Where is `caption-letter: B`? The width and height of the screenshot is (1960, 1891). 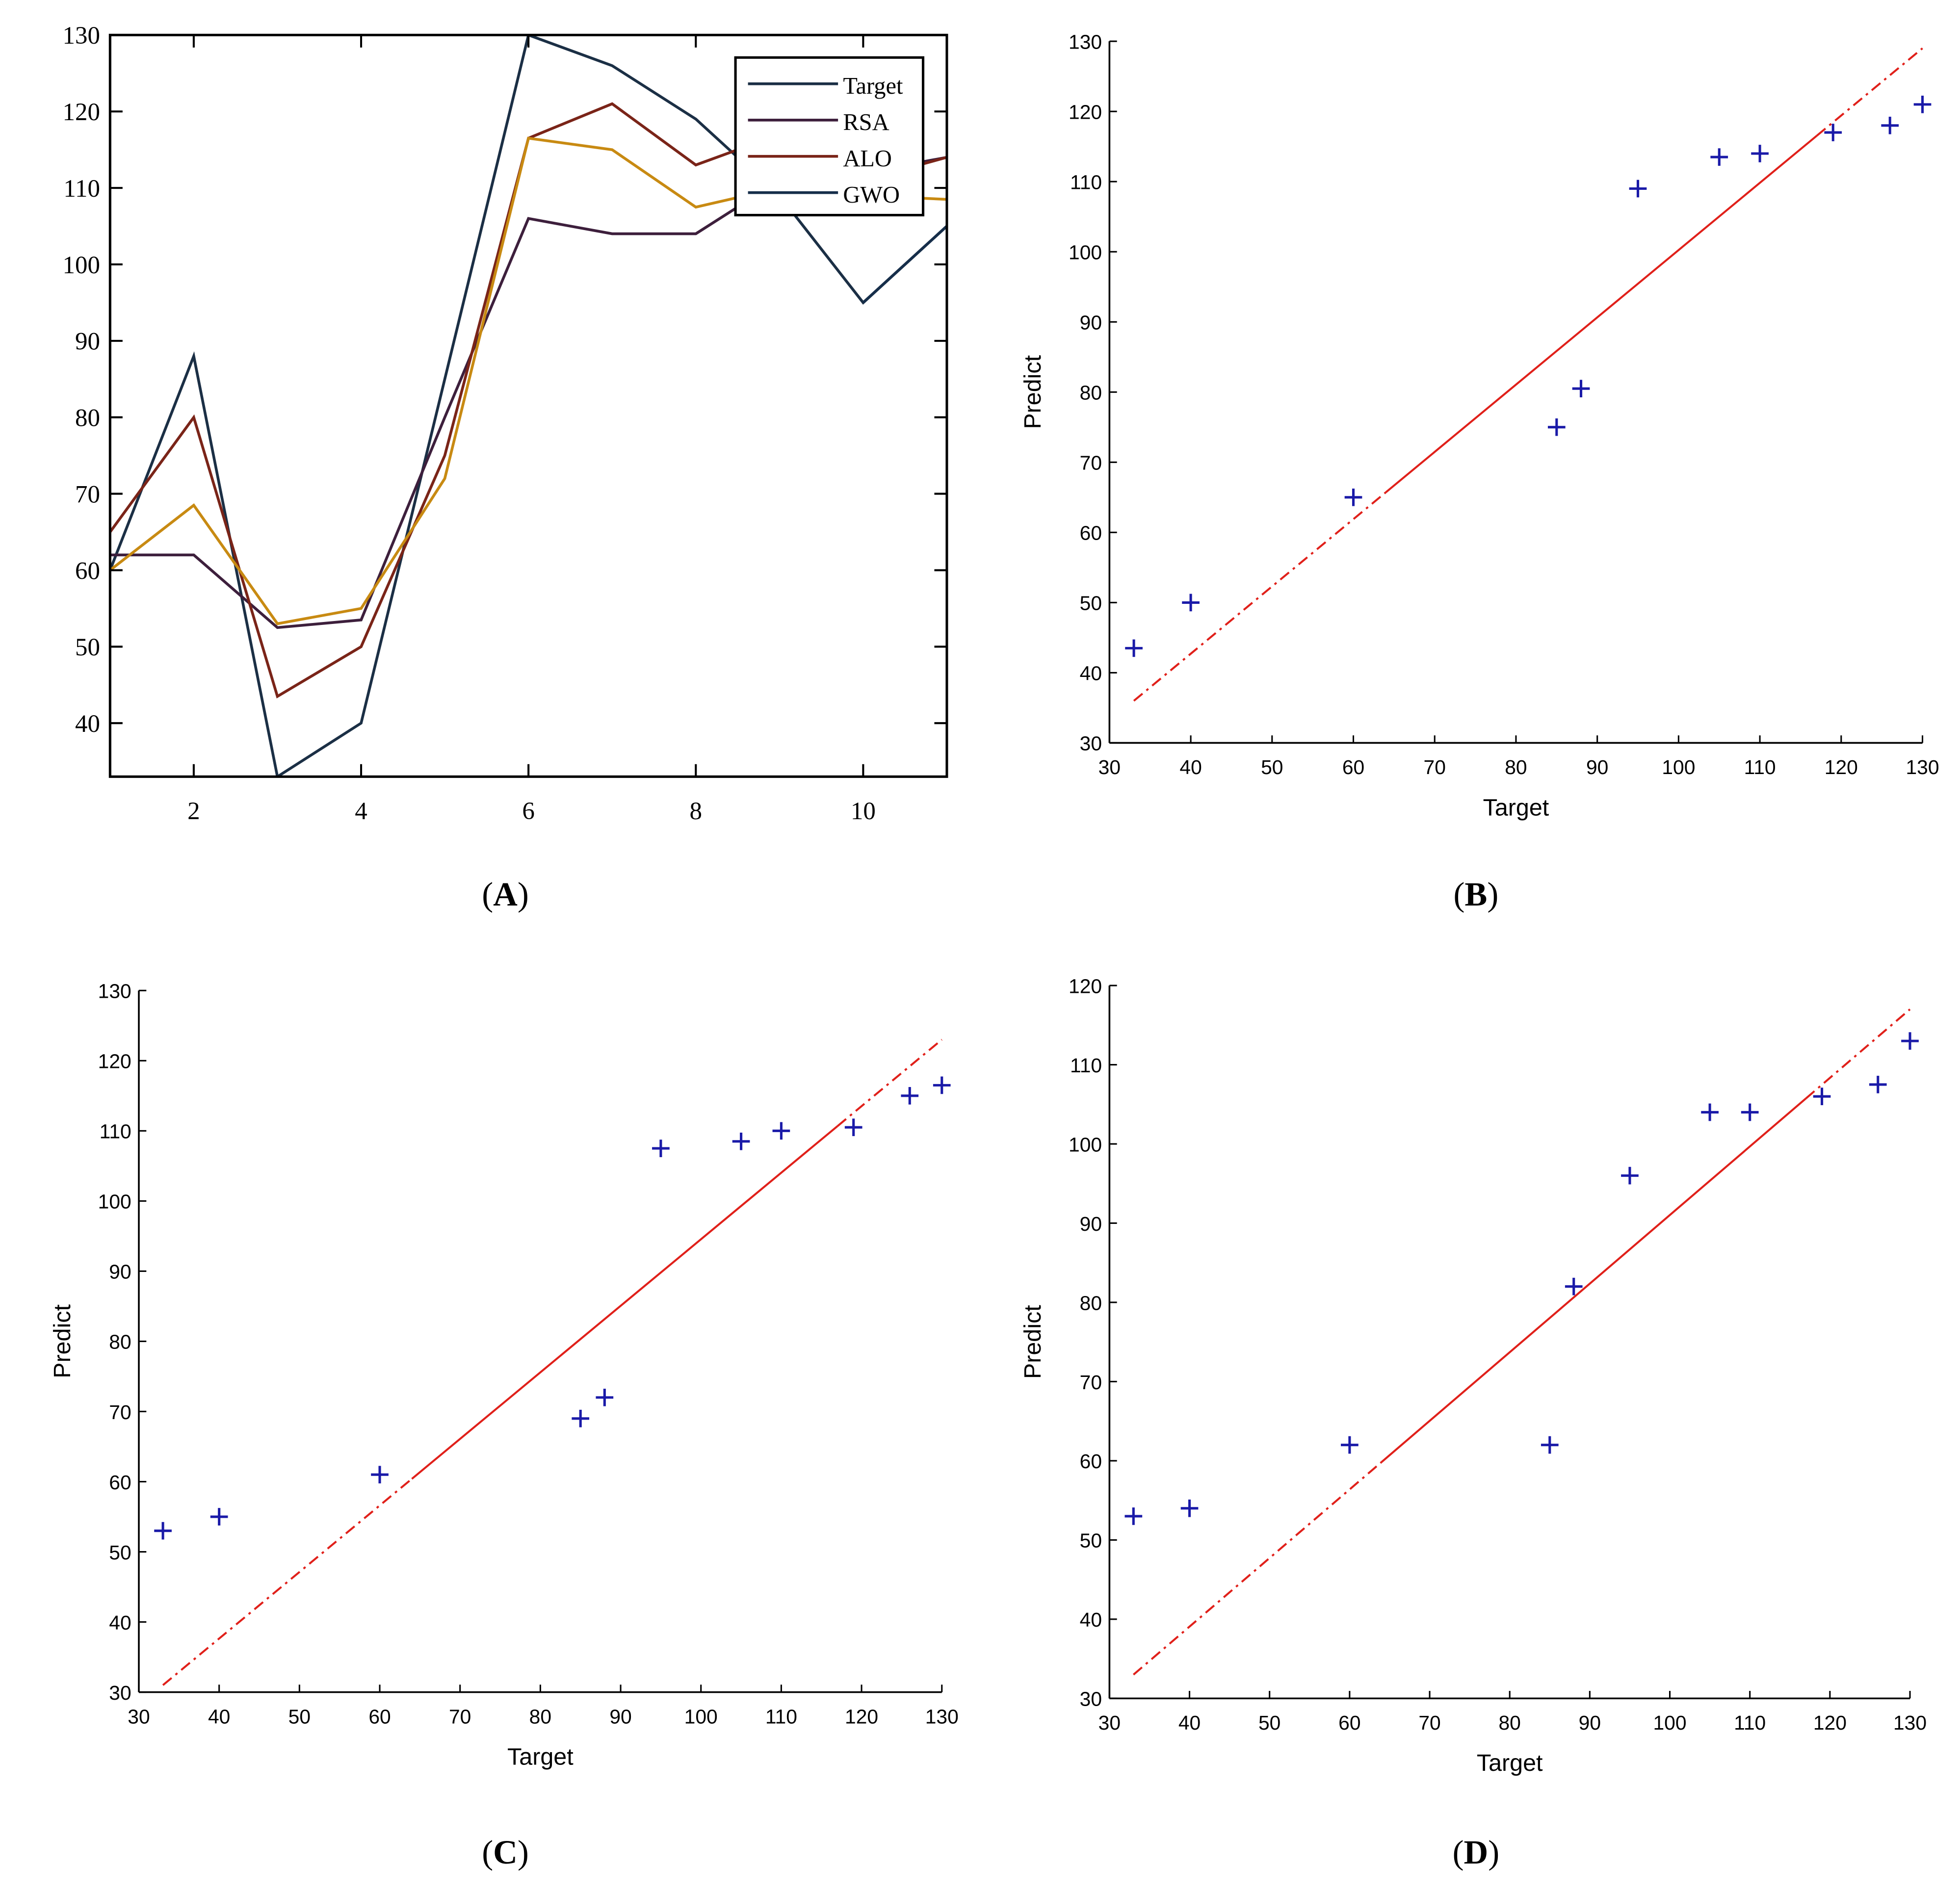
caption-letter: B is located at coordinates (1475, 894).